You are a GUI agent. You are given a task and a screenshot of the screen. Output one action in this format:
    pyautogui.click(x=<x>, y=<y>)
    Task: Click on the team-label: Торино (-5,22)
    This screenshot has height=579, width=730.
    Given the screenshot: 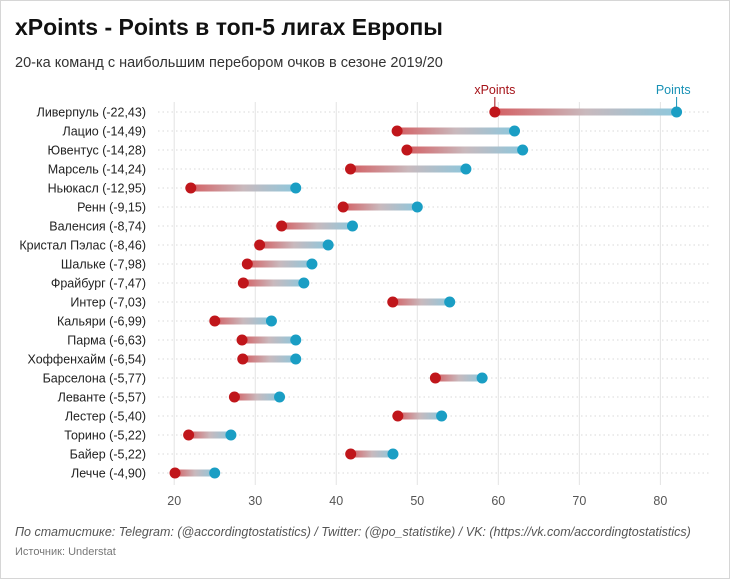 What is the action you would take?
    pyautogui.click(x=105, y=436)
    